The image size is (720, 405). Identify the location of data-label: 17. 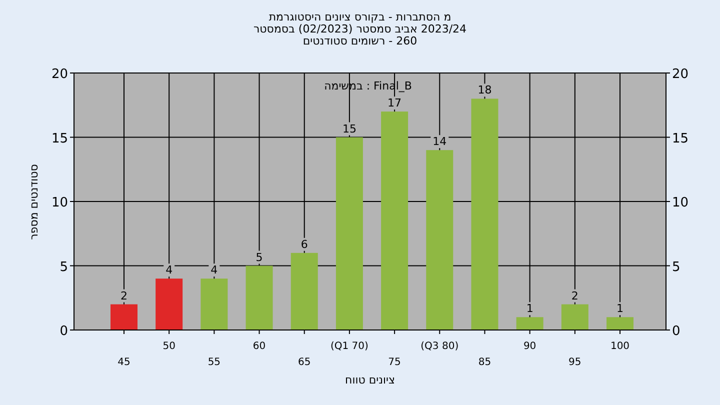
(395, 103).